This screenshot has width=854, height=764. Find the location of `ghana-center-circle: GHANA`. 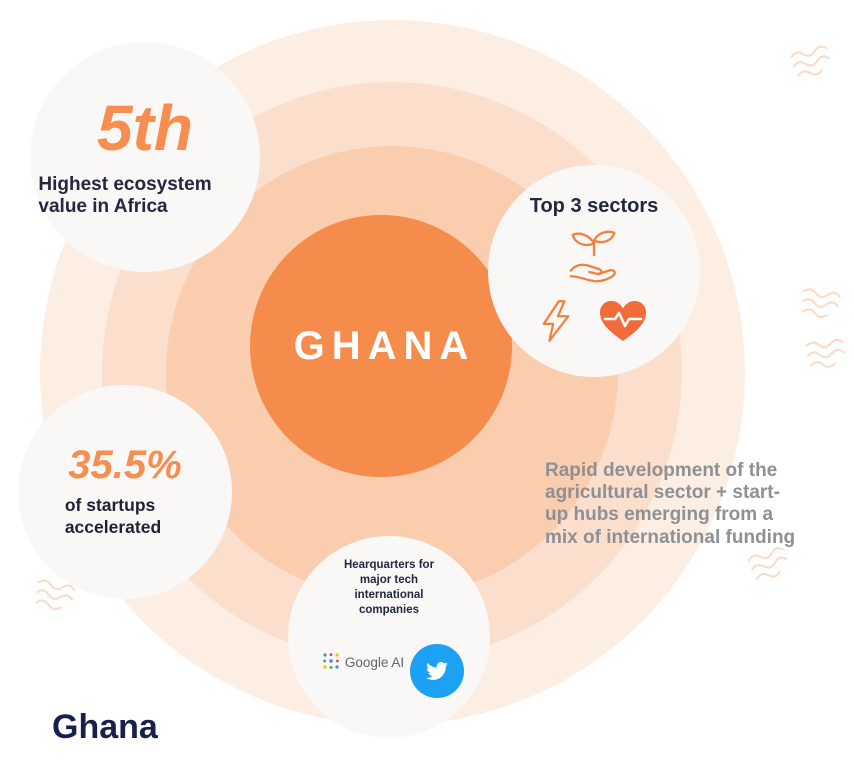

ghana-center-circle: GHANA is located at coordinates (381, 346).